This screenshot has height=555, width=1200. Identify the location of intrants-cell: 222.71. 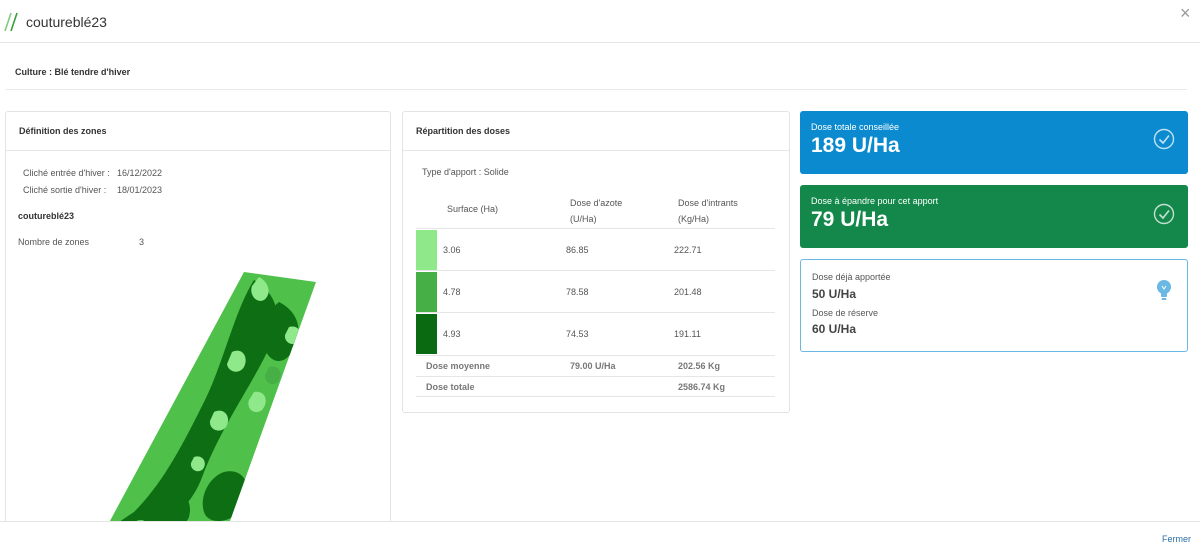
(688, 250).